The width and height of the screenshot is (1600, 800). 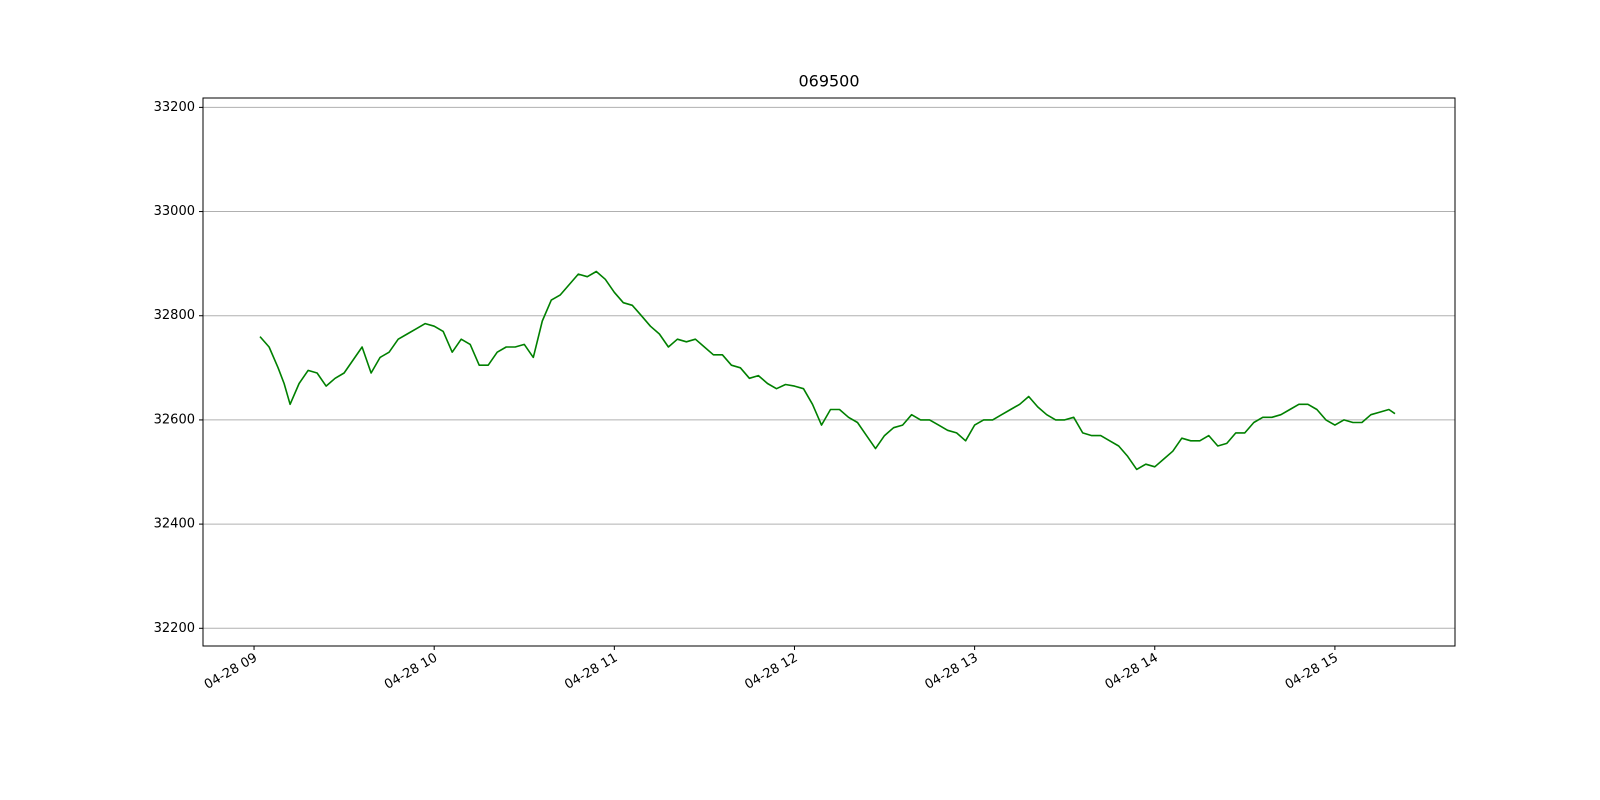 I want to click on y-tick-label: 33200, so click(x=174, y=107).